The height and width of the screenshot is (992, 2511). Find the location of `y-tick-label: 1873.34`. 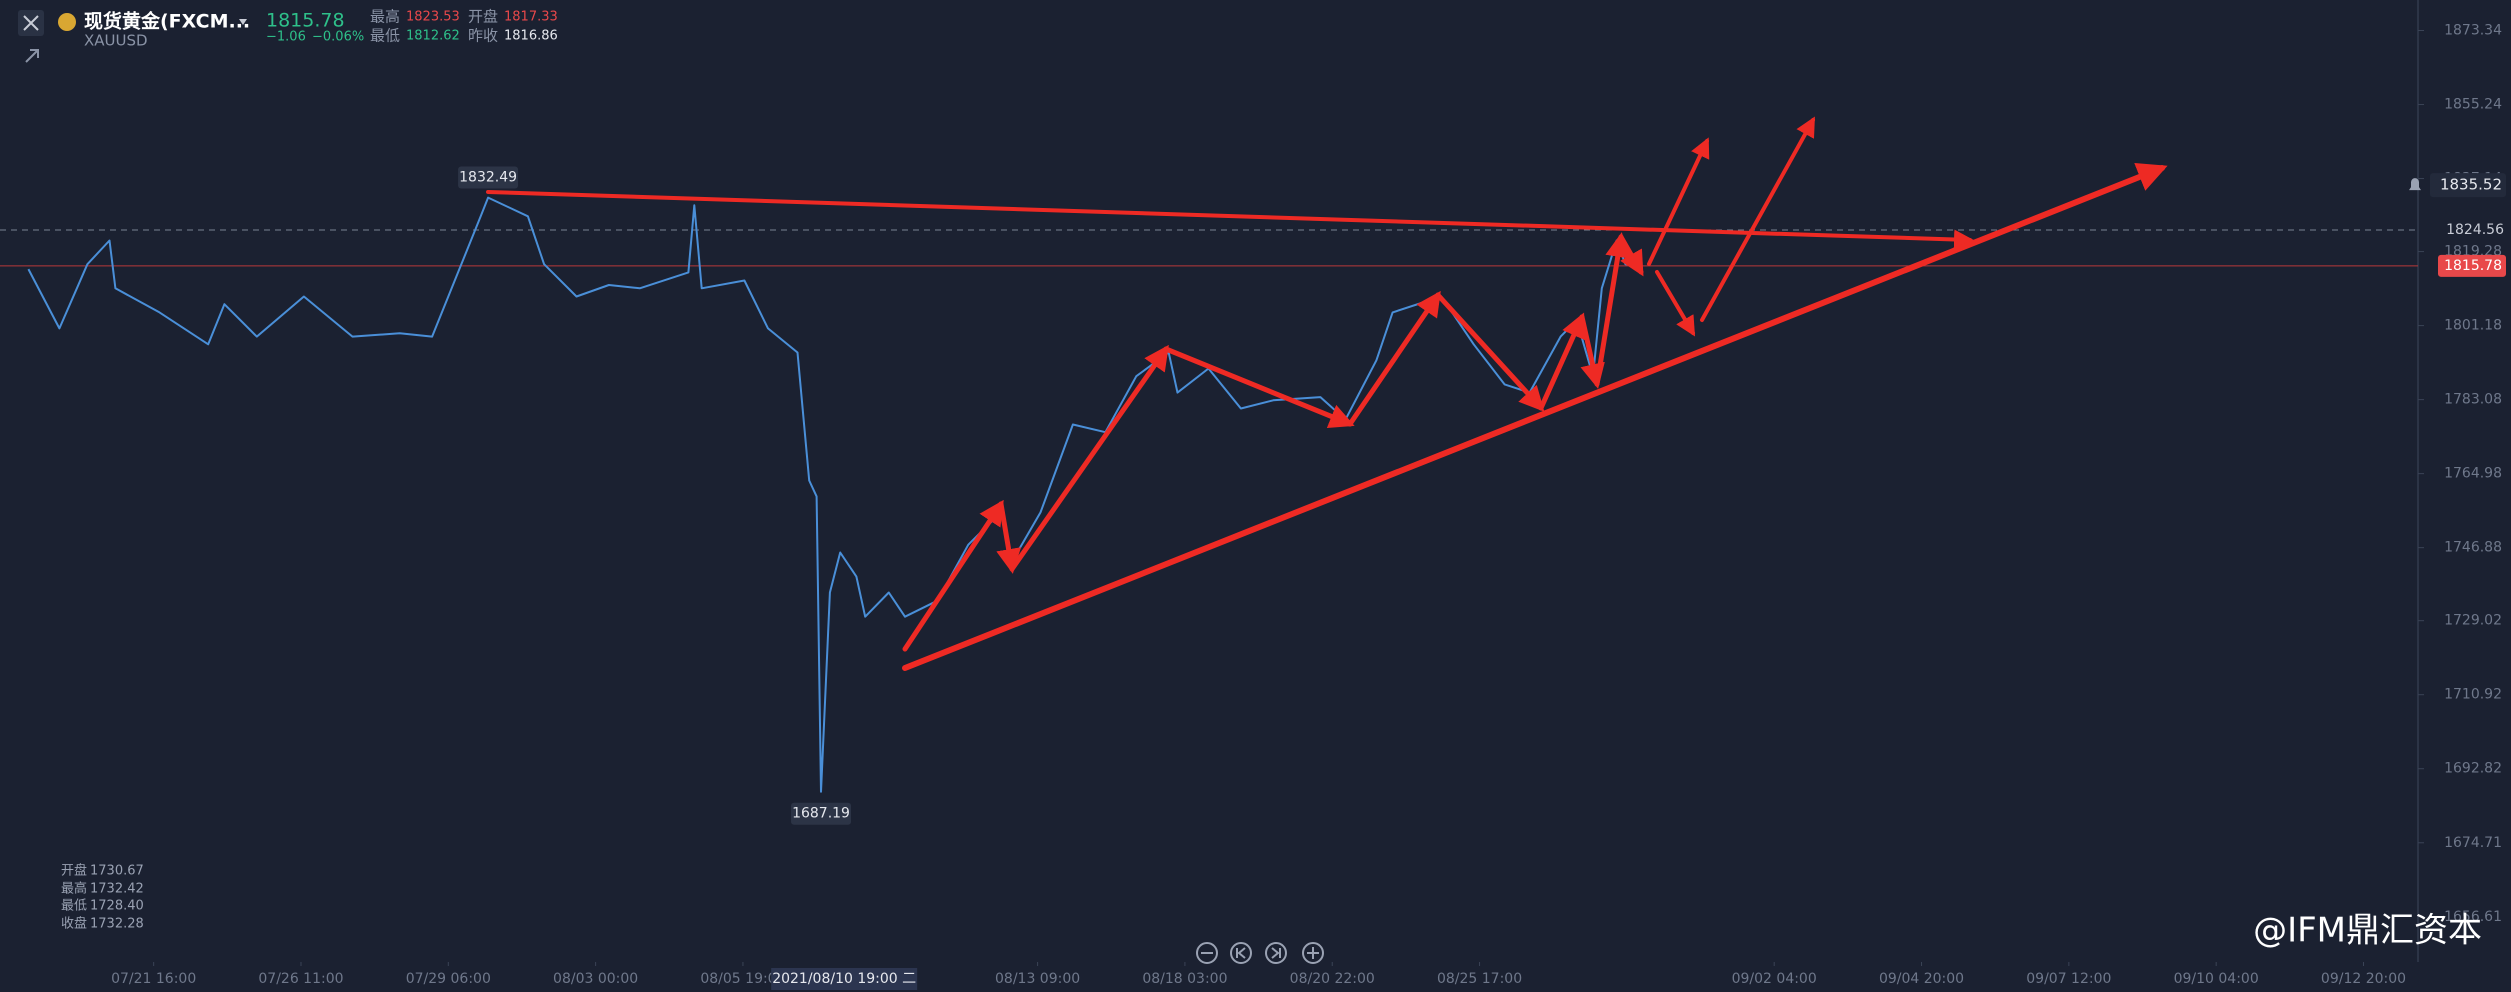

y-tick-label: 1873.34 is located at coordinates (2473, 31).